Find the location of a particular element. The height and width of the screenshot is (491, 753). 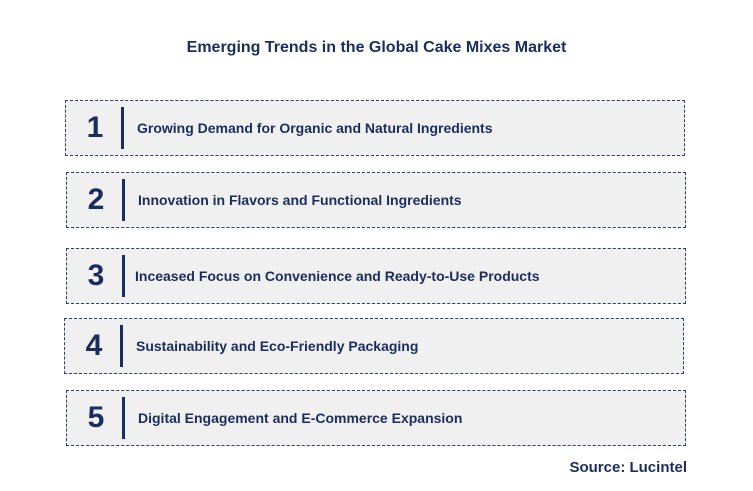

trend-number: 3 is located at coordinates (96, 275).